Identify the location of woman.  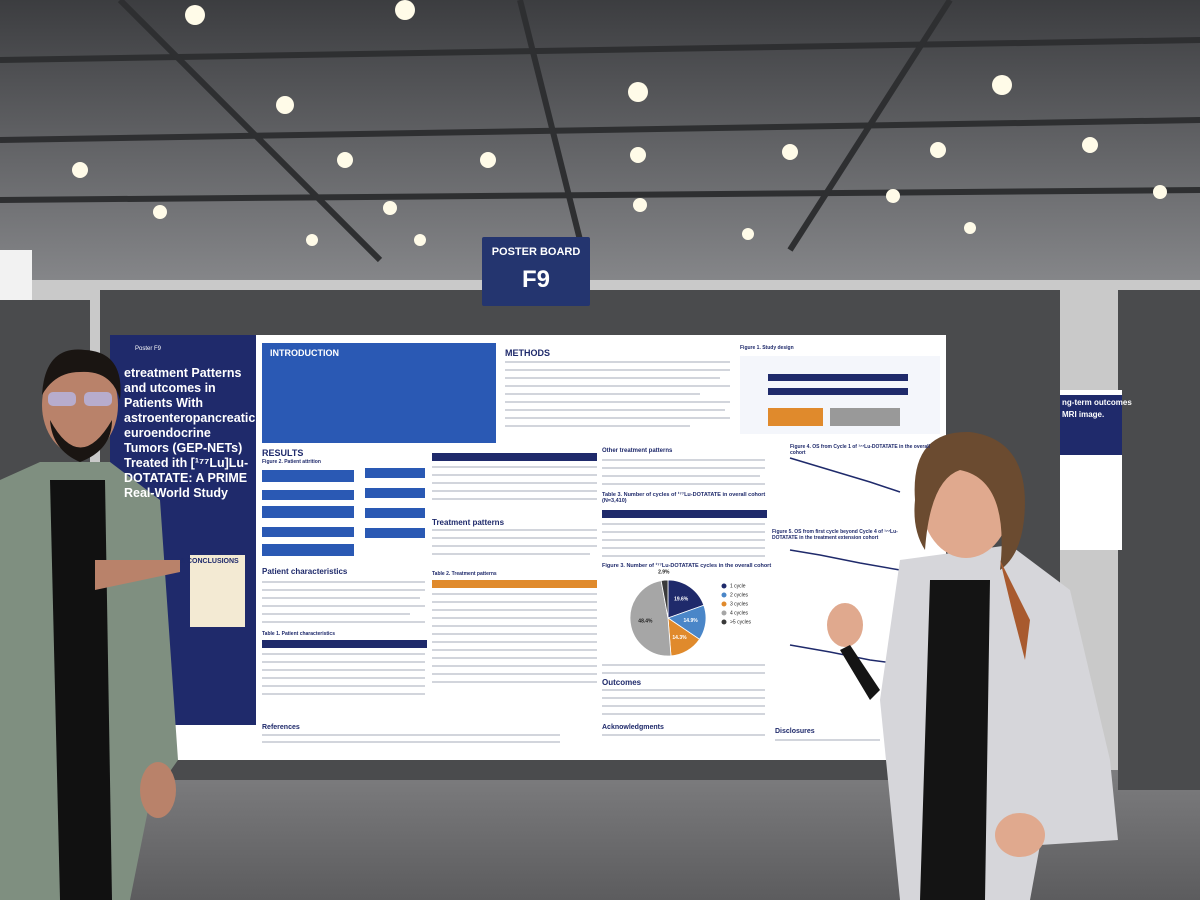
(972, 665).